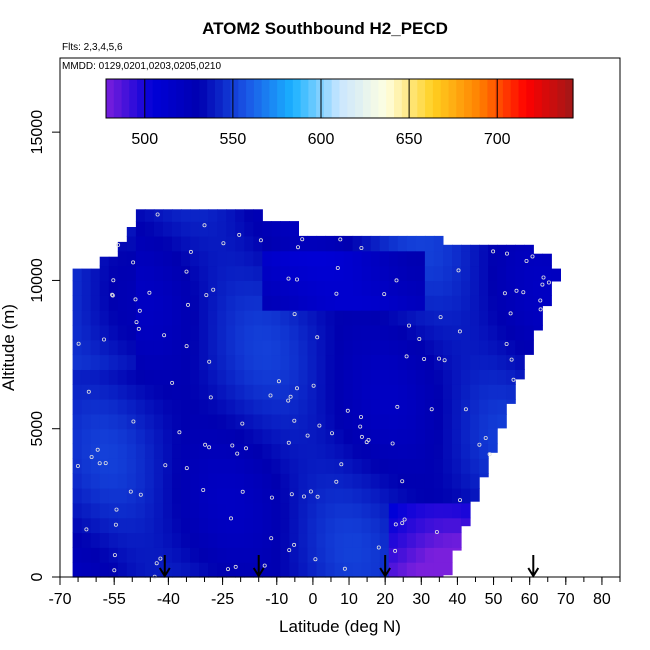  What do you see at coordinates (9, 347) in the screenshot?
I see `y-axis-title: Altitude (m)` at bounding box center [9, 347].